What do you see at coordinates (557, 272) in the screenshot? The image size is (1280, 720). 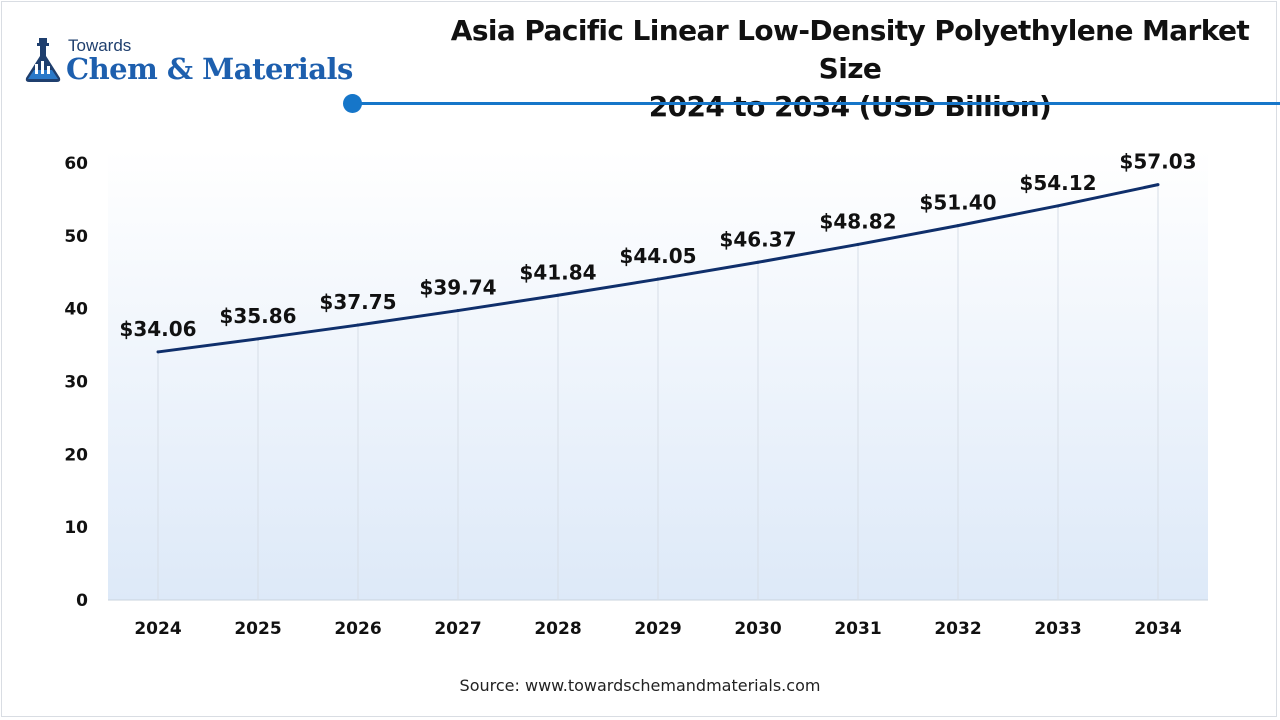 I see `data-label: $41.84` at bounding box center [557, 272].